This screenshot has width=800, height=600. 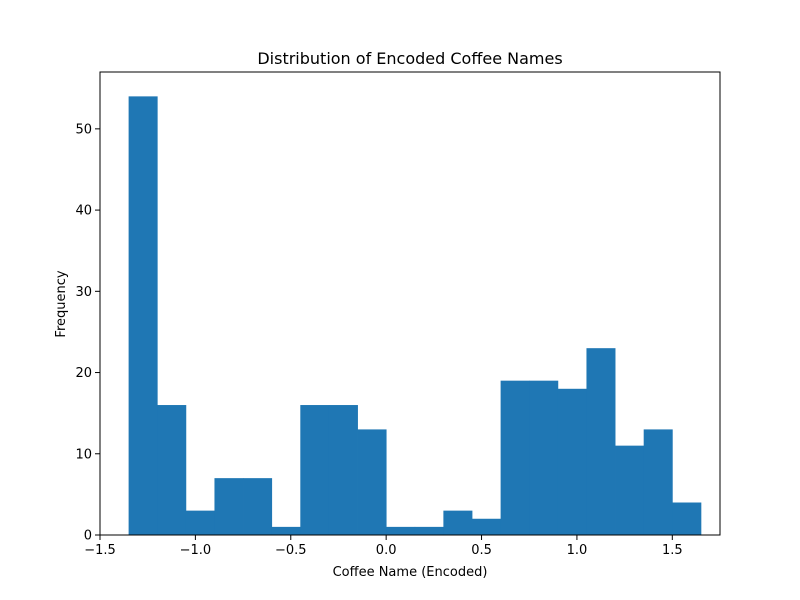 I want to click on y-tick-label: 30, so click(x=83, y=292).